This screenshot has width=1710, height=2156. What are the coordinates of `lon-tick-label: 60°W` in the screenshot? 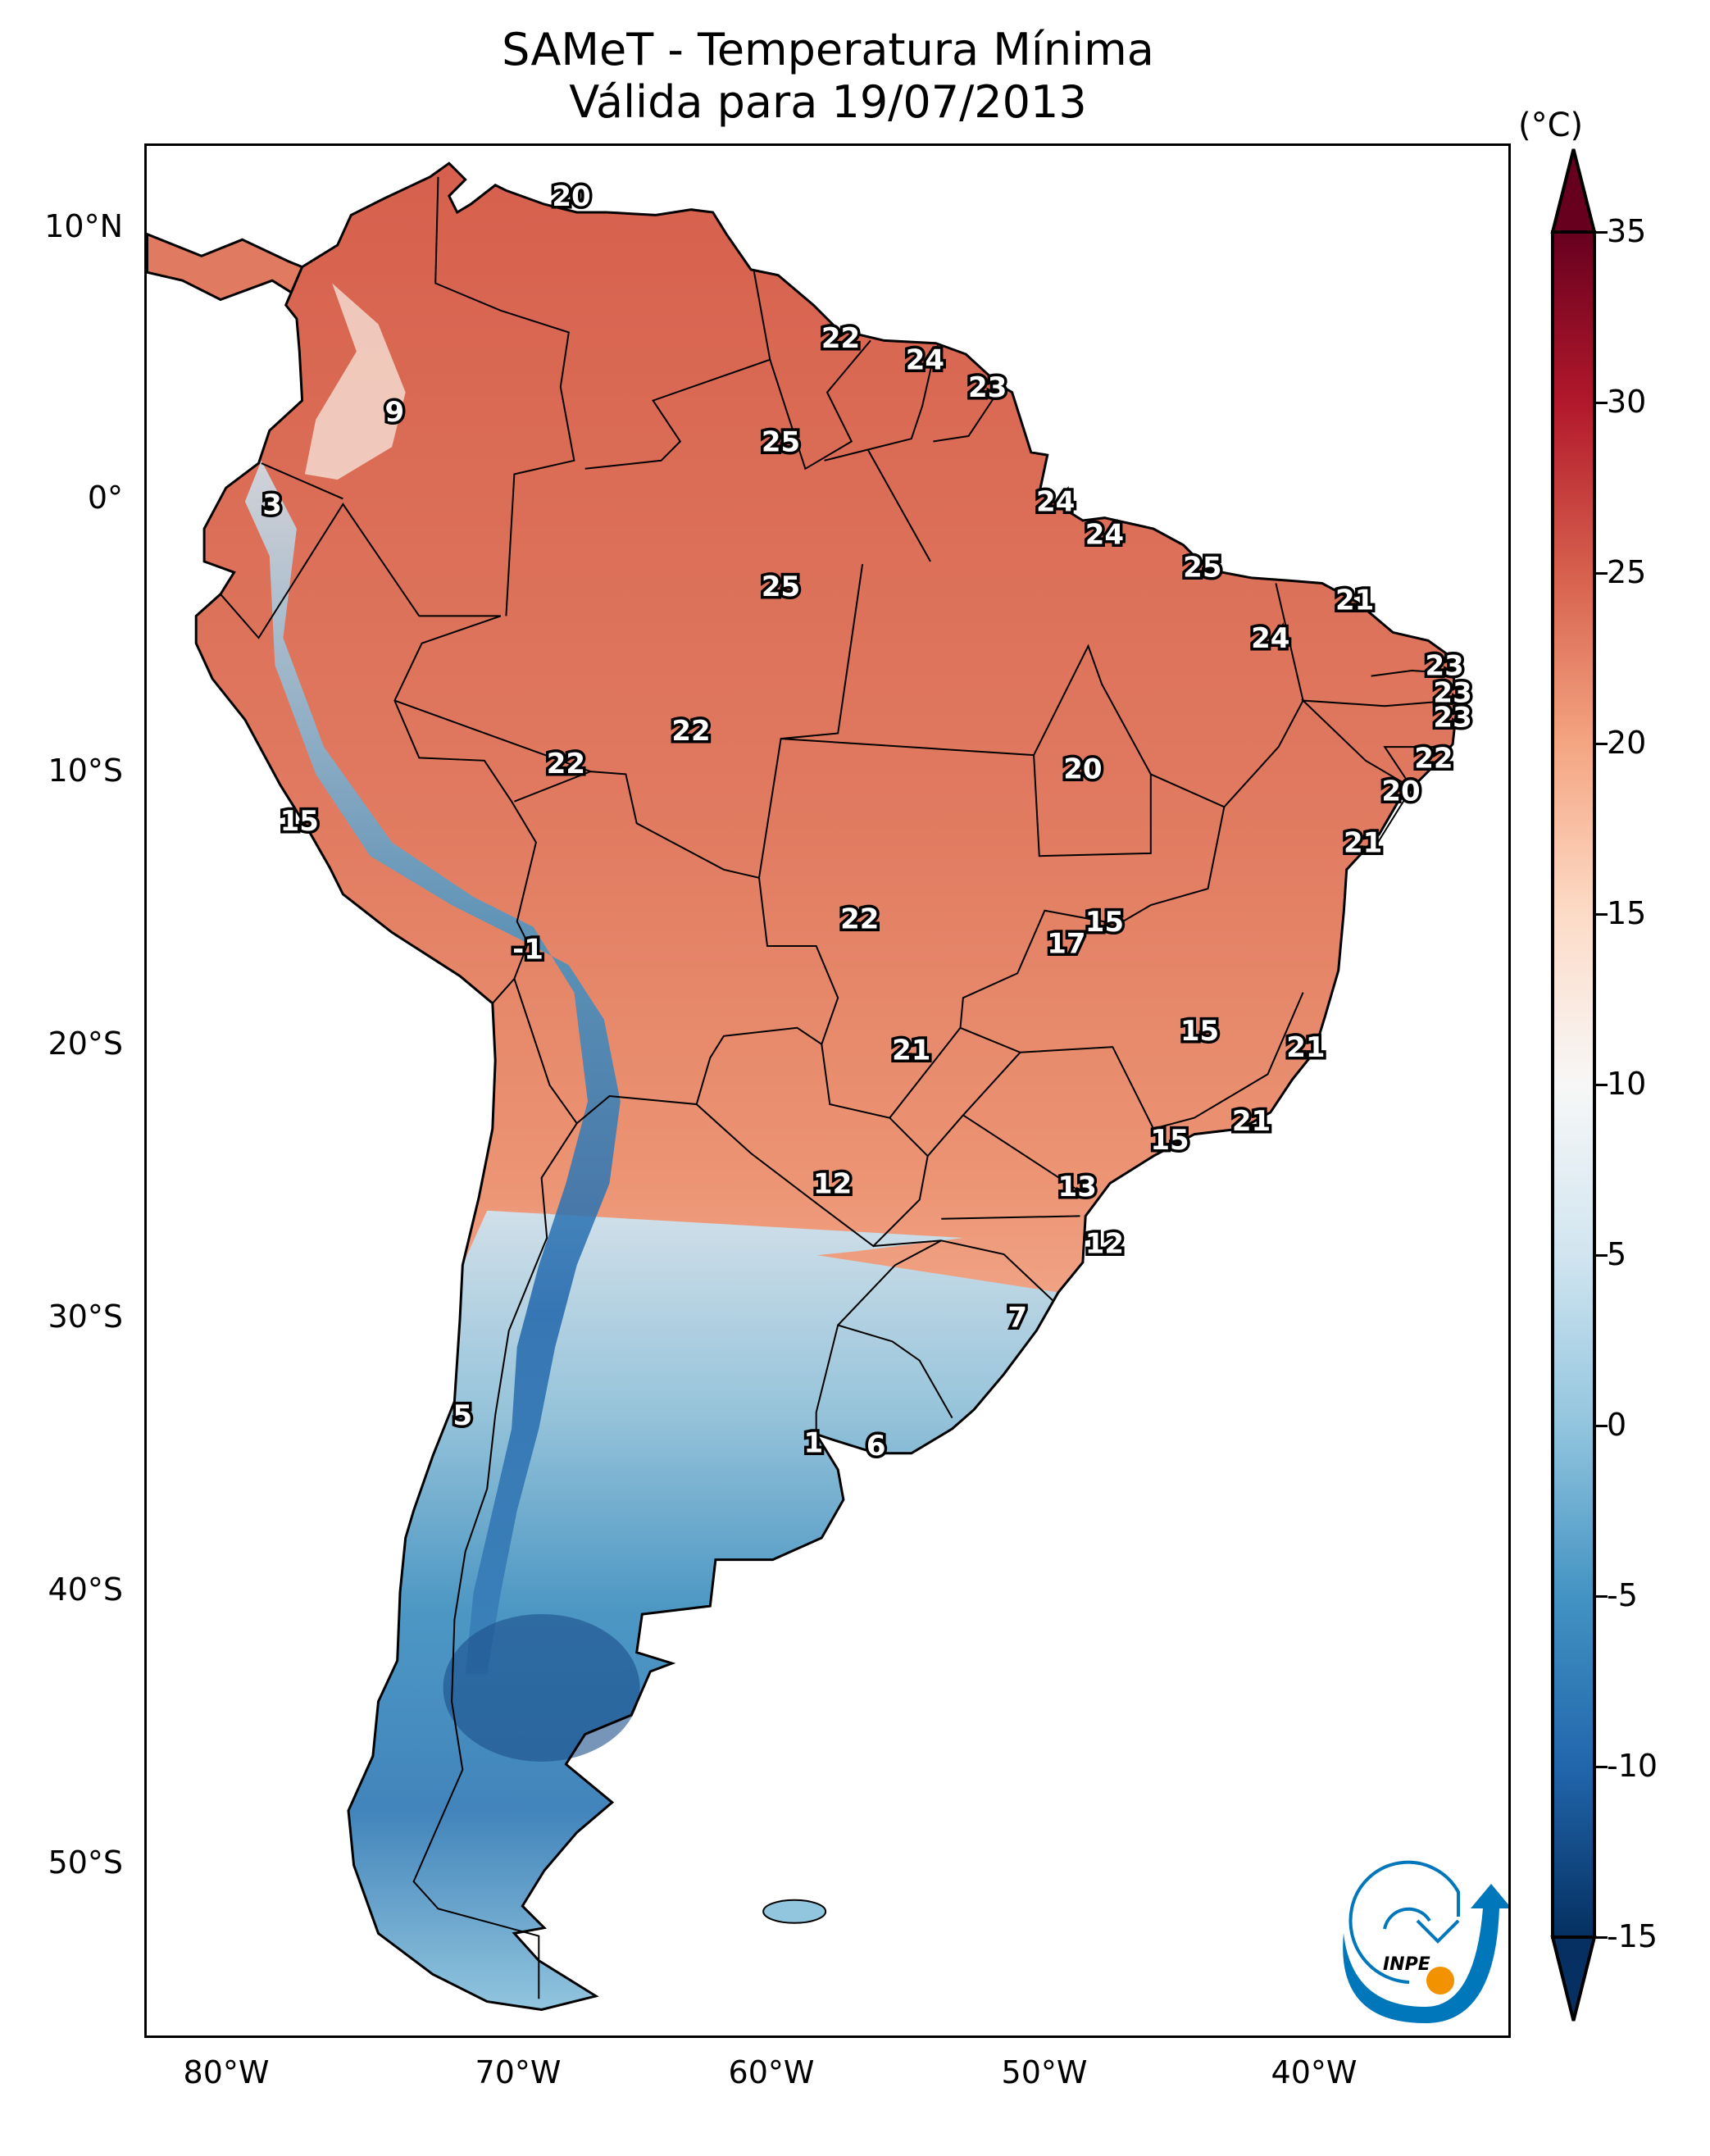 It's located at (772, 2072).